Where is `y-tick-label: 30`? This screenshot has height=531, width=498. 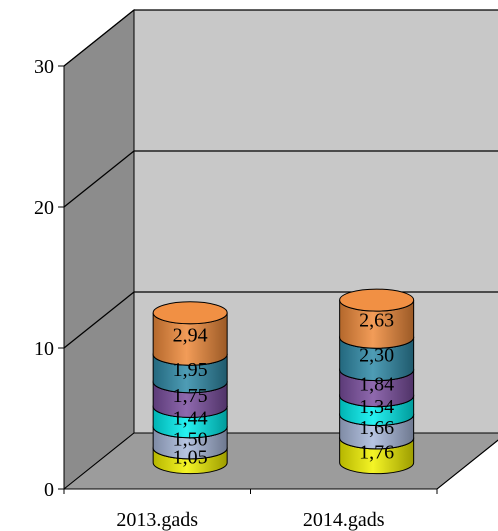
y-tick-label: 30 is located at coordinates (44, 67).